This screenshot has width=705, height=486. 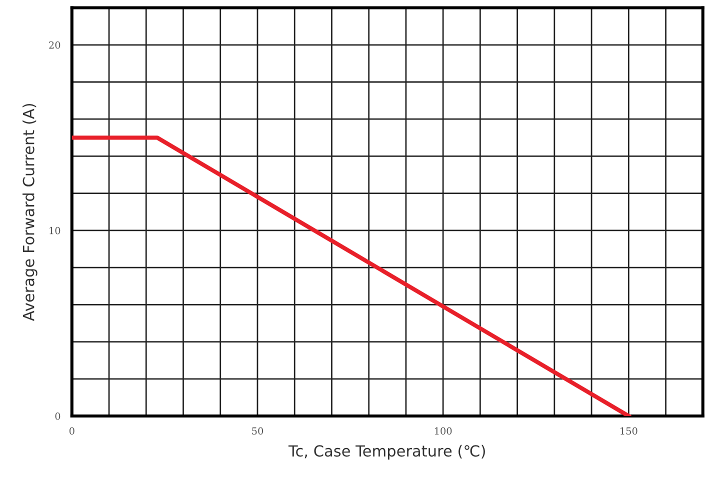 What do you see at coordinates (71, 431) in the screenshot?
I see `x-tick-label: 0` at bounding box center [71, 431].